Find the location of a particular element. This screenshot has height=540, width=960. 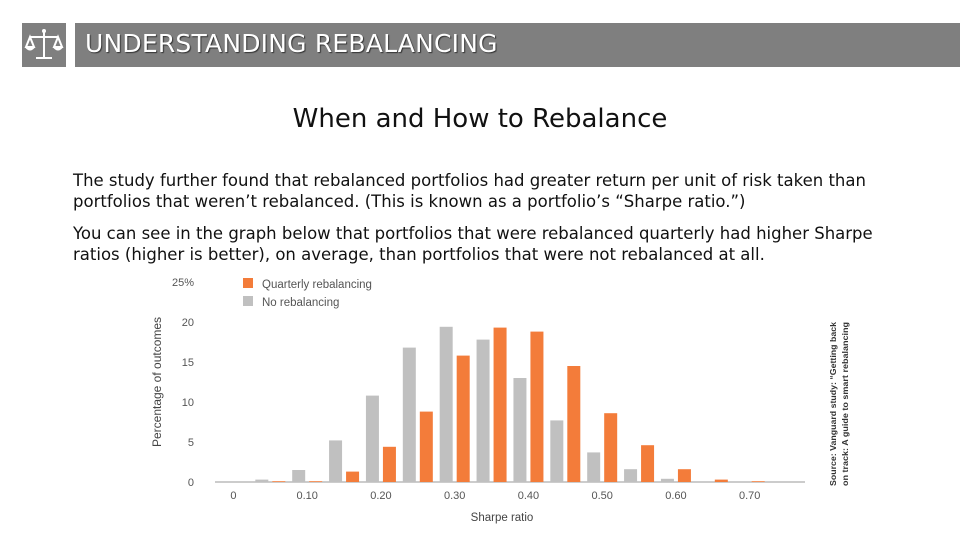

header-title: UNDERSTANDING REBALANCING is located at coordinates (291, 43).